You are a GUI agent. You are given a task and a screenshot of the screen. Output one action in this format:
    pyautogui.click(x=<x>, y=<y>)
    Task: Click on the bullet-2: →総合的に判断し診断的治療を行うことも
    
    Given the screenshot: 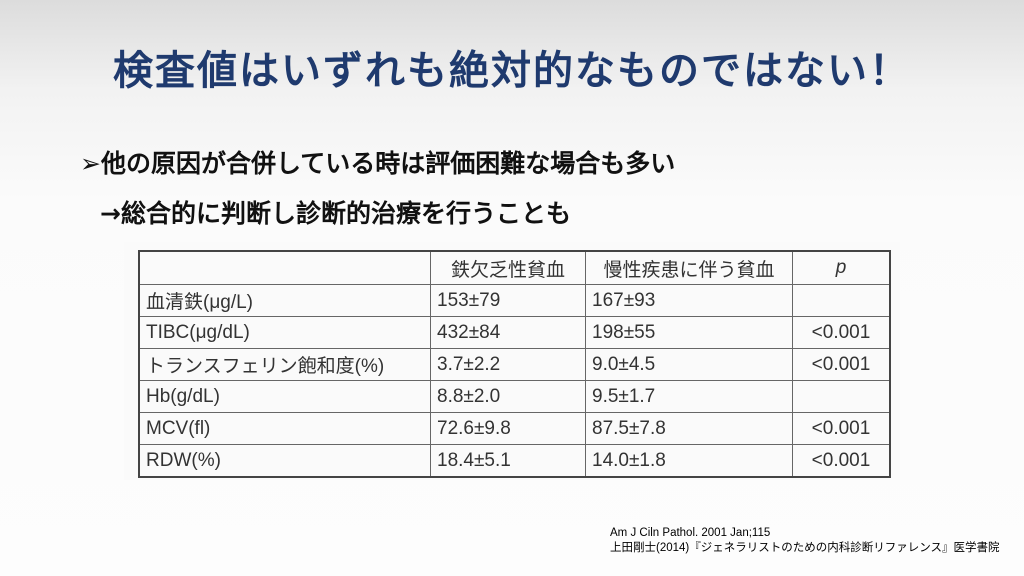 What is the action you would take?
    pyautogui.click(x=335, y=213)
    